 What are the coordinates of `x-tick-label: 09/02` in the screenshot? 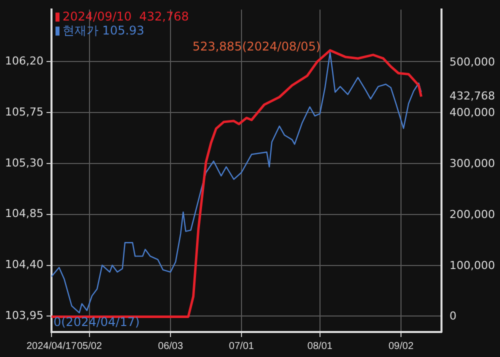 It's located at (401, 346).